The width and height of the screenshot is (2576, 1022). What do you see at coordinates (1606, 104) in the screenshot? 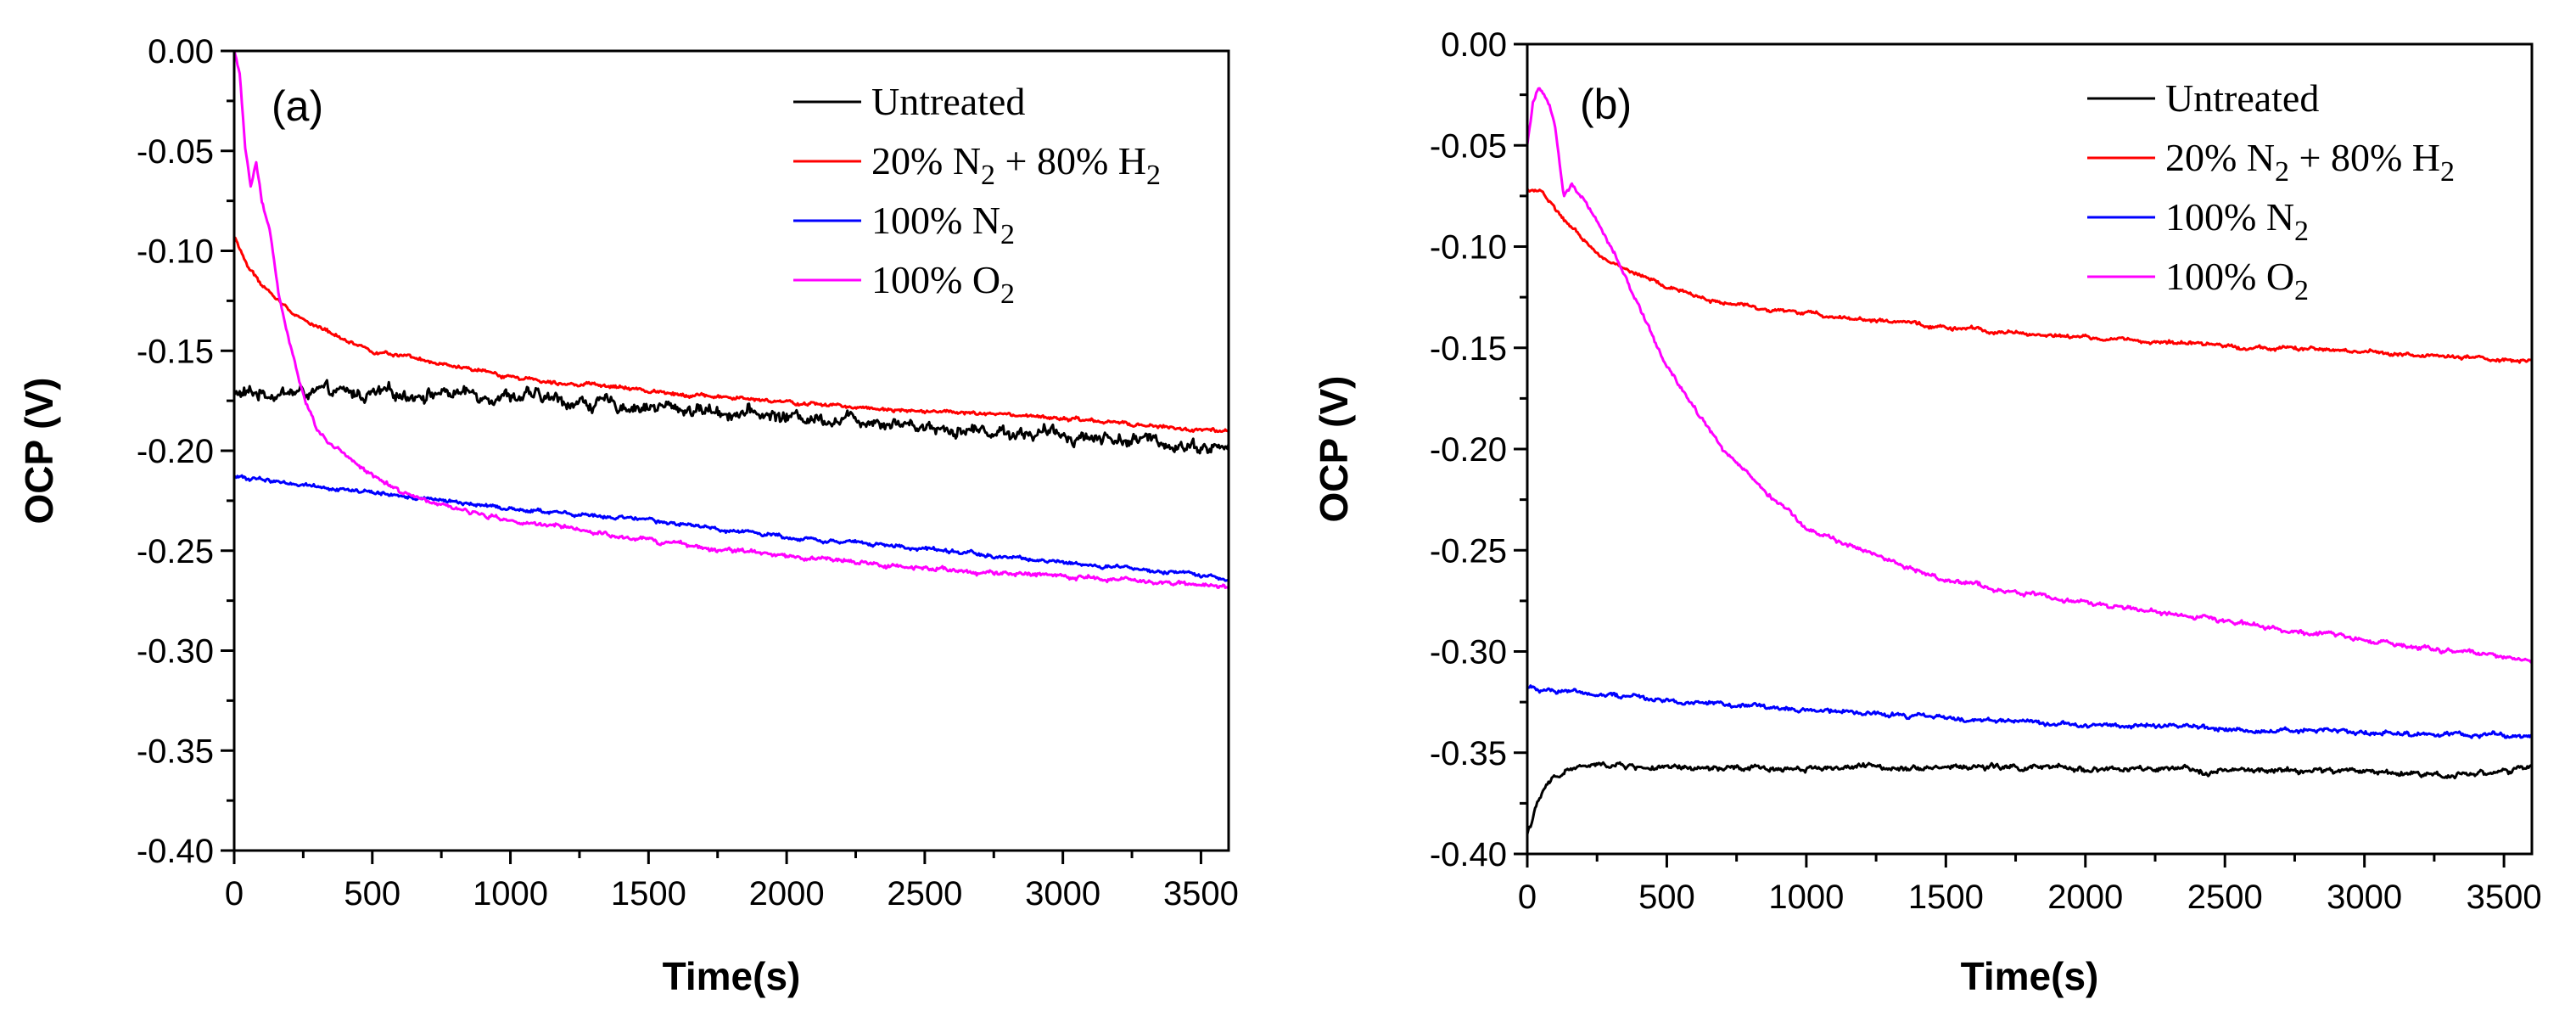
I see `panel-label: (b)` at bounding box center [1606, 104].